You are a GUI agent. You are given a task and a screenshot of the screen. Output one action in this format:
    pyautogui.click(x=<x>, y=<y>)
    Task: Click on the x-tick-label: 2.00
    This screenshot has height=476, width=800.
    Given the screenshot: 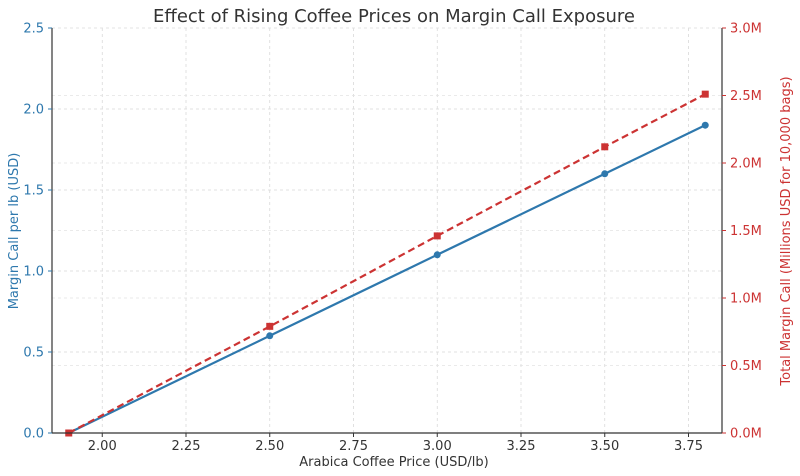 What is the action you would take?
    pyautogui.click(x=102, y=446)
    